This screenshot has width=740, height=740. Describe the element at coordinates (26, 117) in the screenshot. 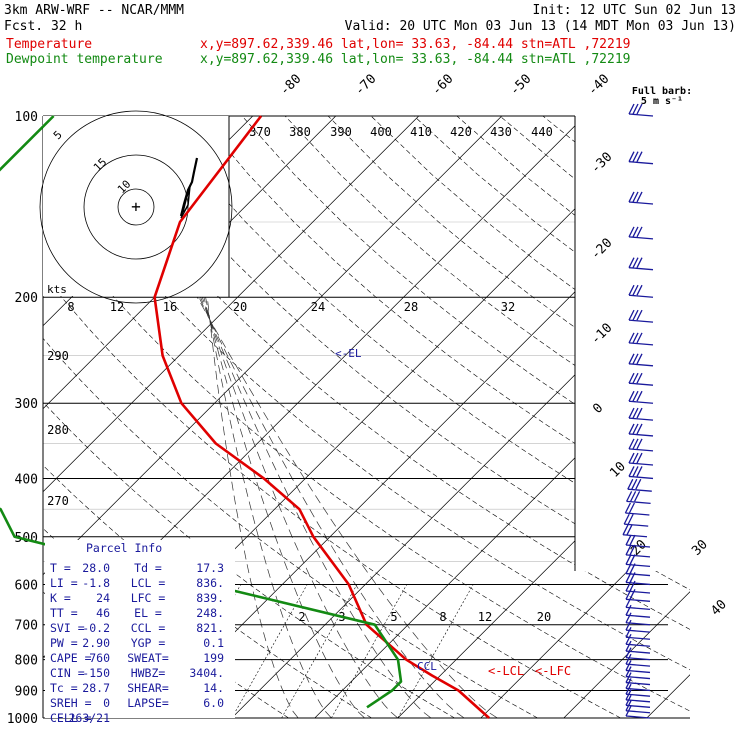

I see `pressure-label: 100` at that location.